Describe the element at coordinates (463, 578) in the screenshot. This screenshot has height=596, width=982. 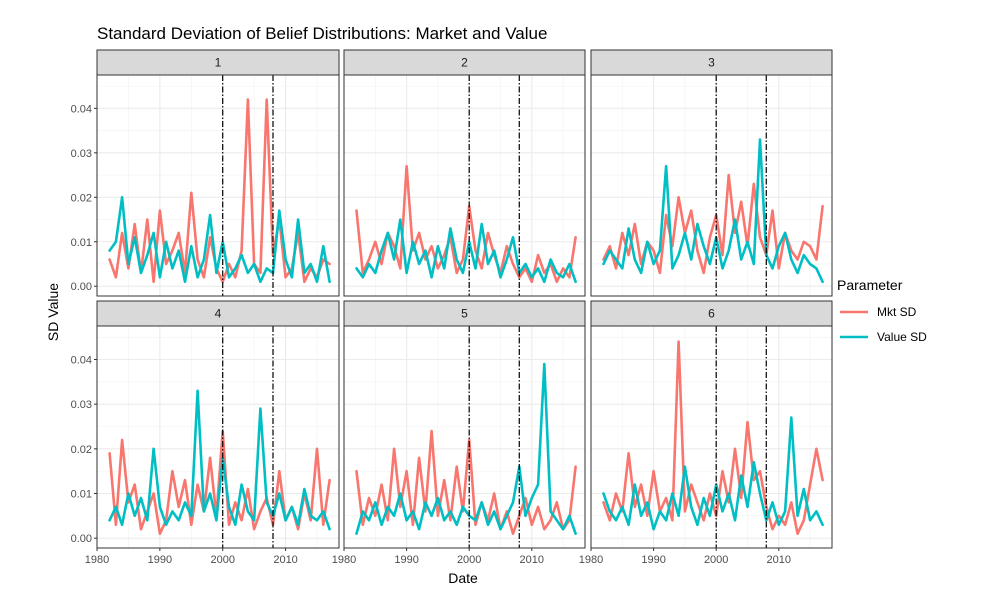
I see `x-axis-title: Date` at that location.